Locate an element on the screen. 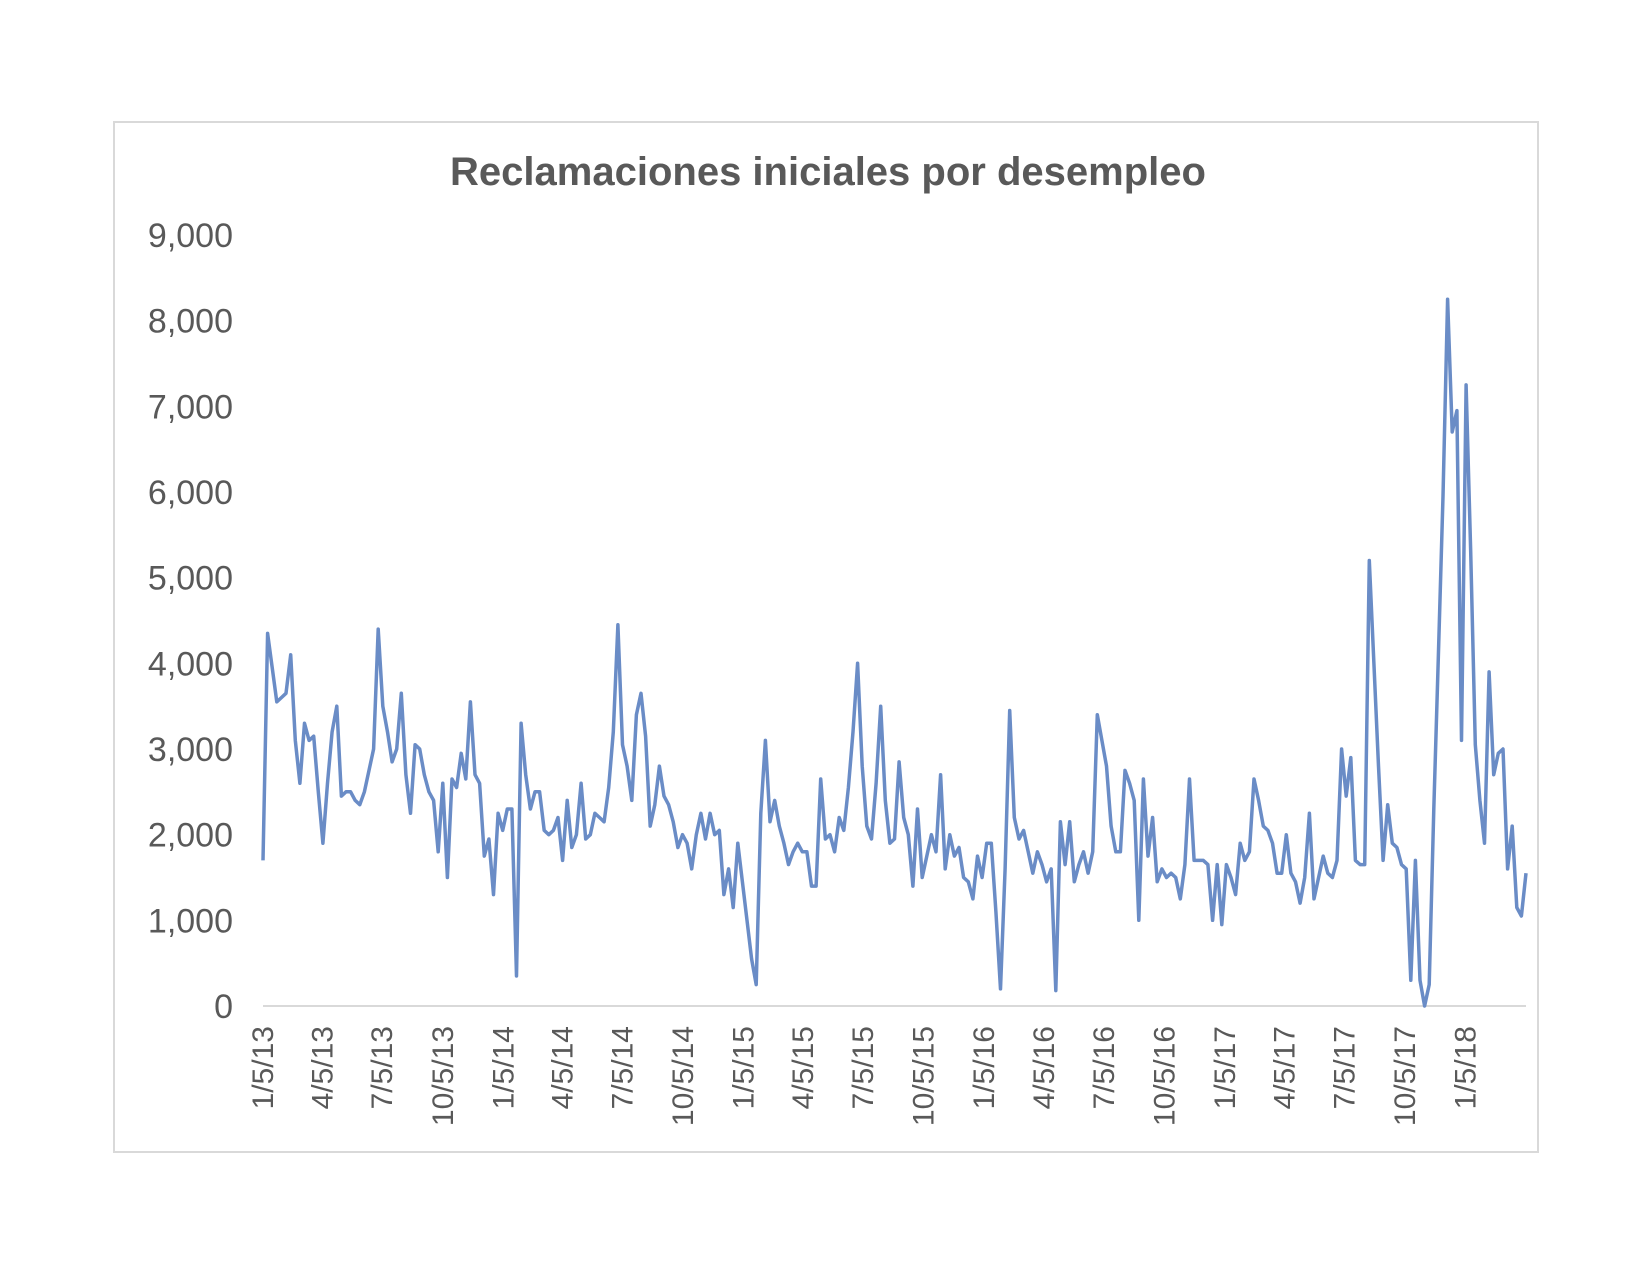 This screenshot has height=1275, width=1650. x-tick-label: 10/5/16 is located at coordinates (1164, 1076).